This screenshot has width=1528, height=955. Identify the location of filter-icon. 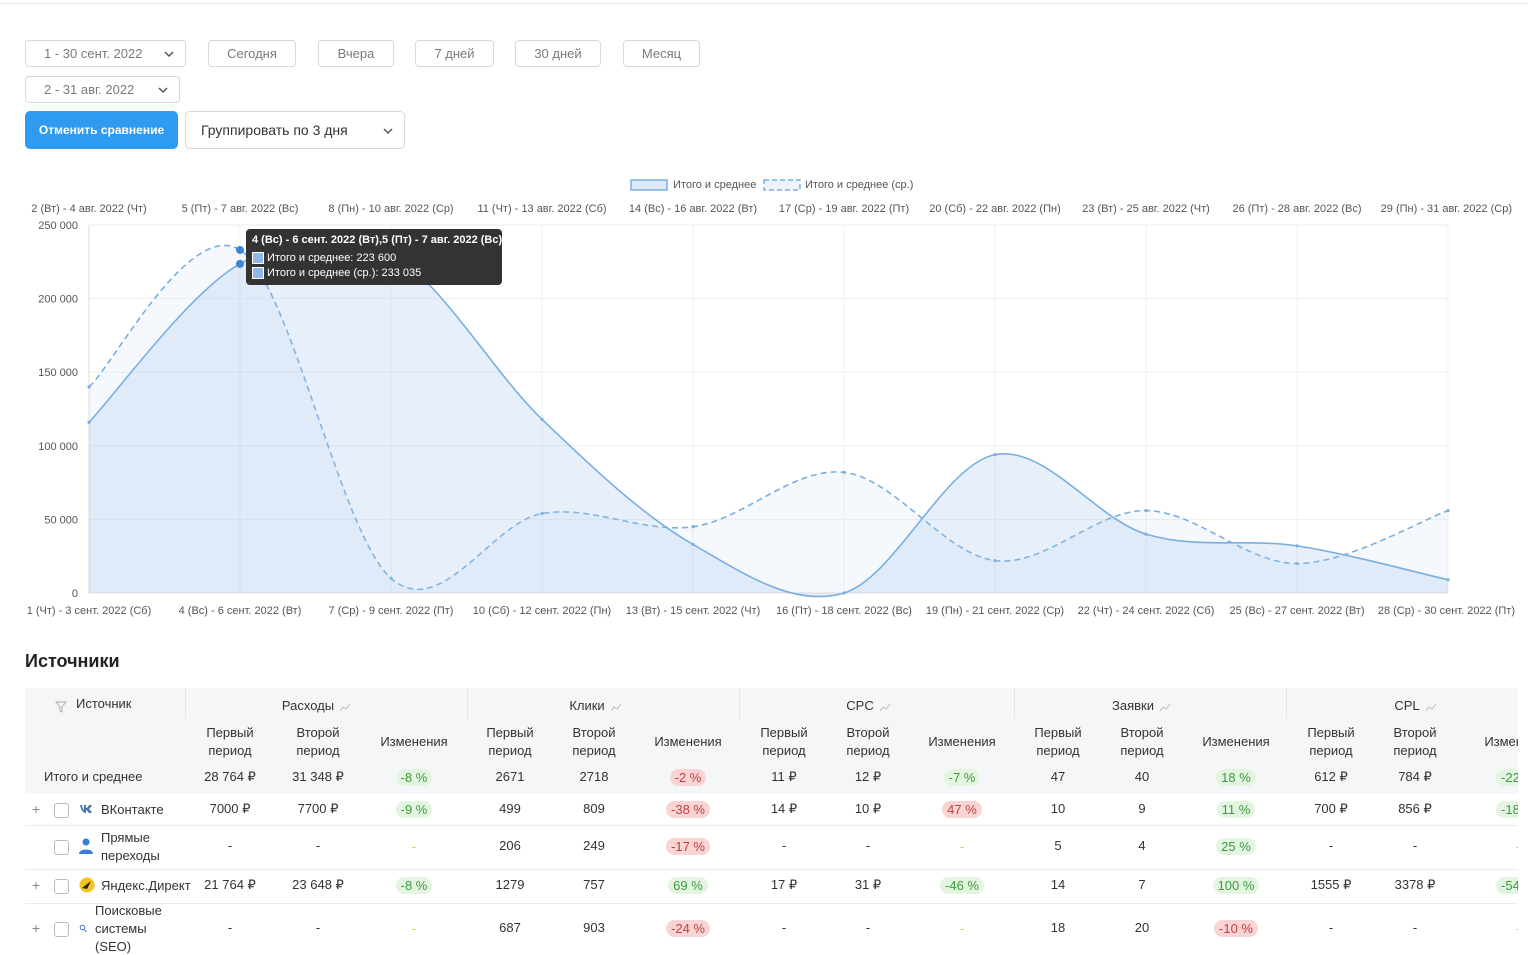
(61, 706).